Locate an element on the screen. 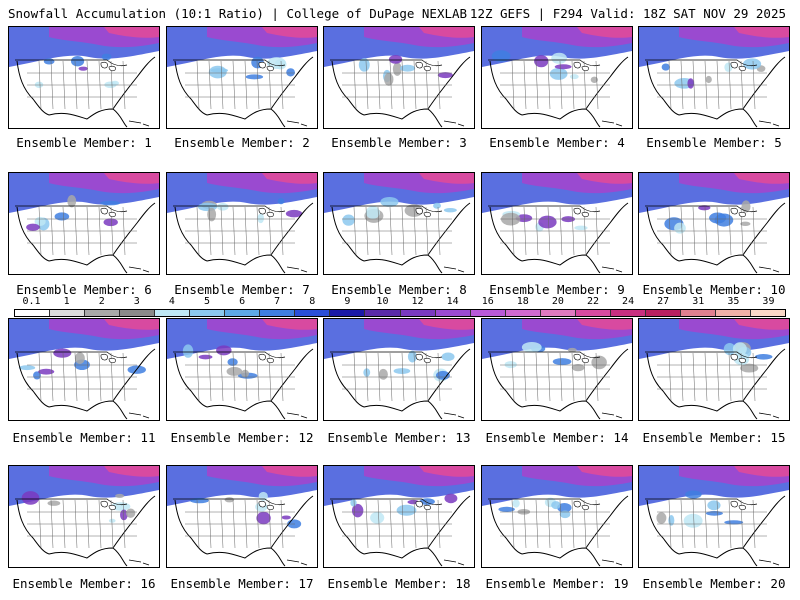 This screenshot has width=800, height=600. colorbar-tick-label: 9 is located at coordinates (347, 301).